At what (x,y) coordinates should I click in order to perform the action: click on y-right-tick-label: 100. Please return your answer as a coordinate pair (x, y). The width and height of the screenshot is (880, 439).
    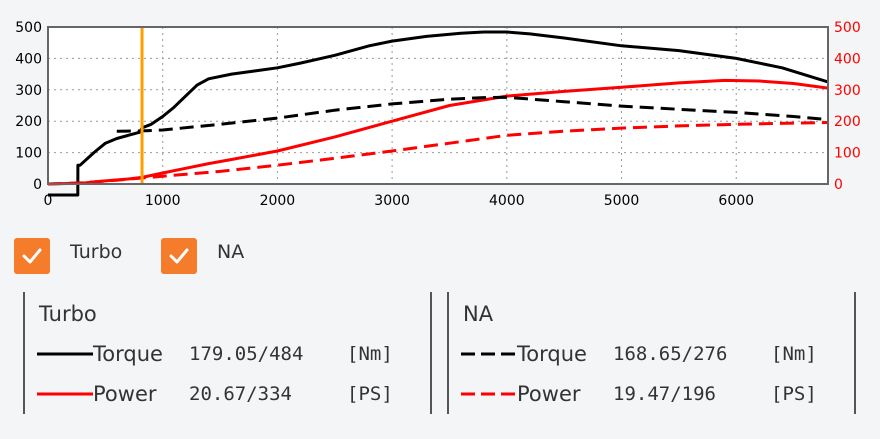
    Looking at the image, I should click on (847, 154).